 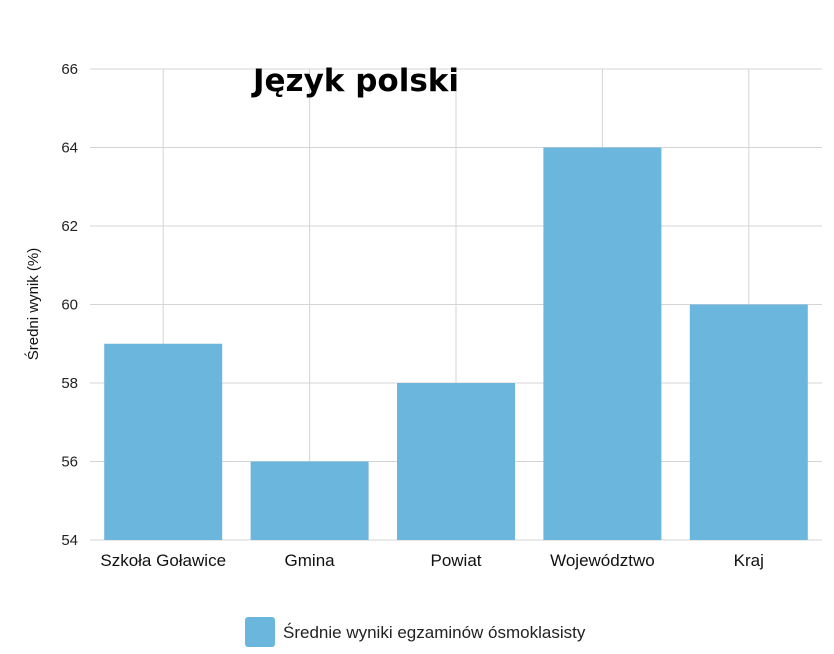 What do you see at coordinates (69, 383) in the screenshot?
I see `y-tick-label: 58` at bounding box center [69, 383].